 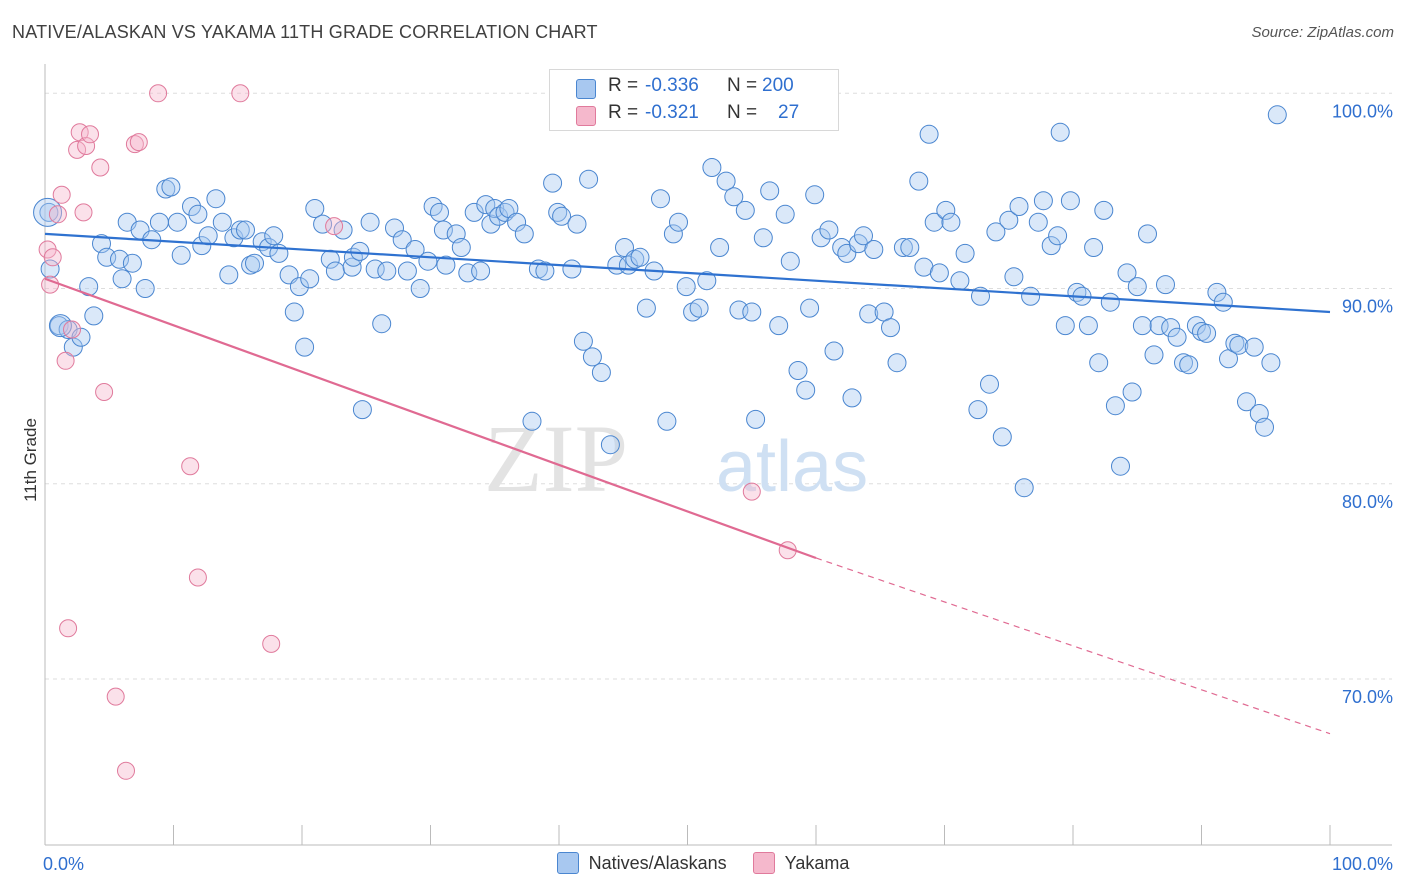 I want to click on y-tick-label: 90.0%, so click(x=1367, y=307).